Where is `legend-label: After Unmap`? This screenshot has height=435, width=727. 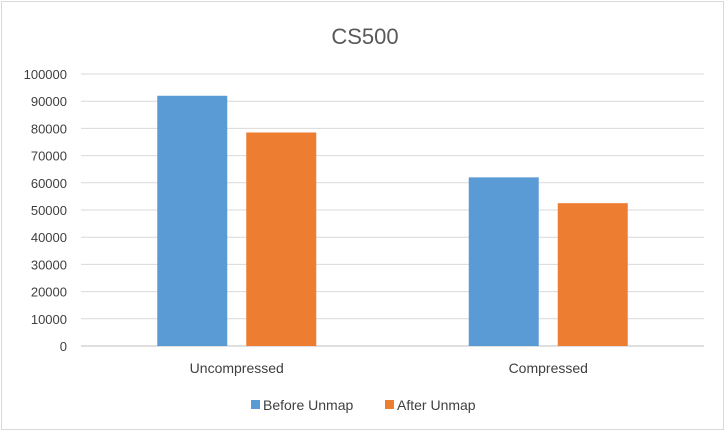
legend-label: After Unmap is located at coordinates (436, 405).